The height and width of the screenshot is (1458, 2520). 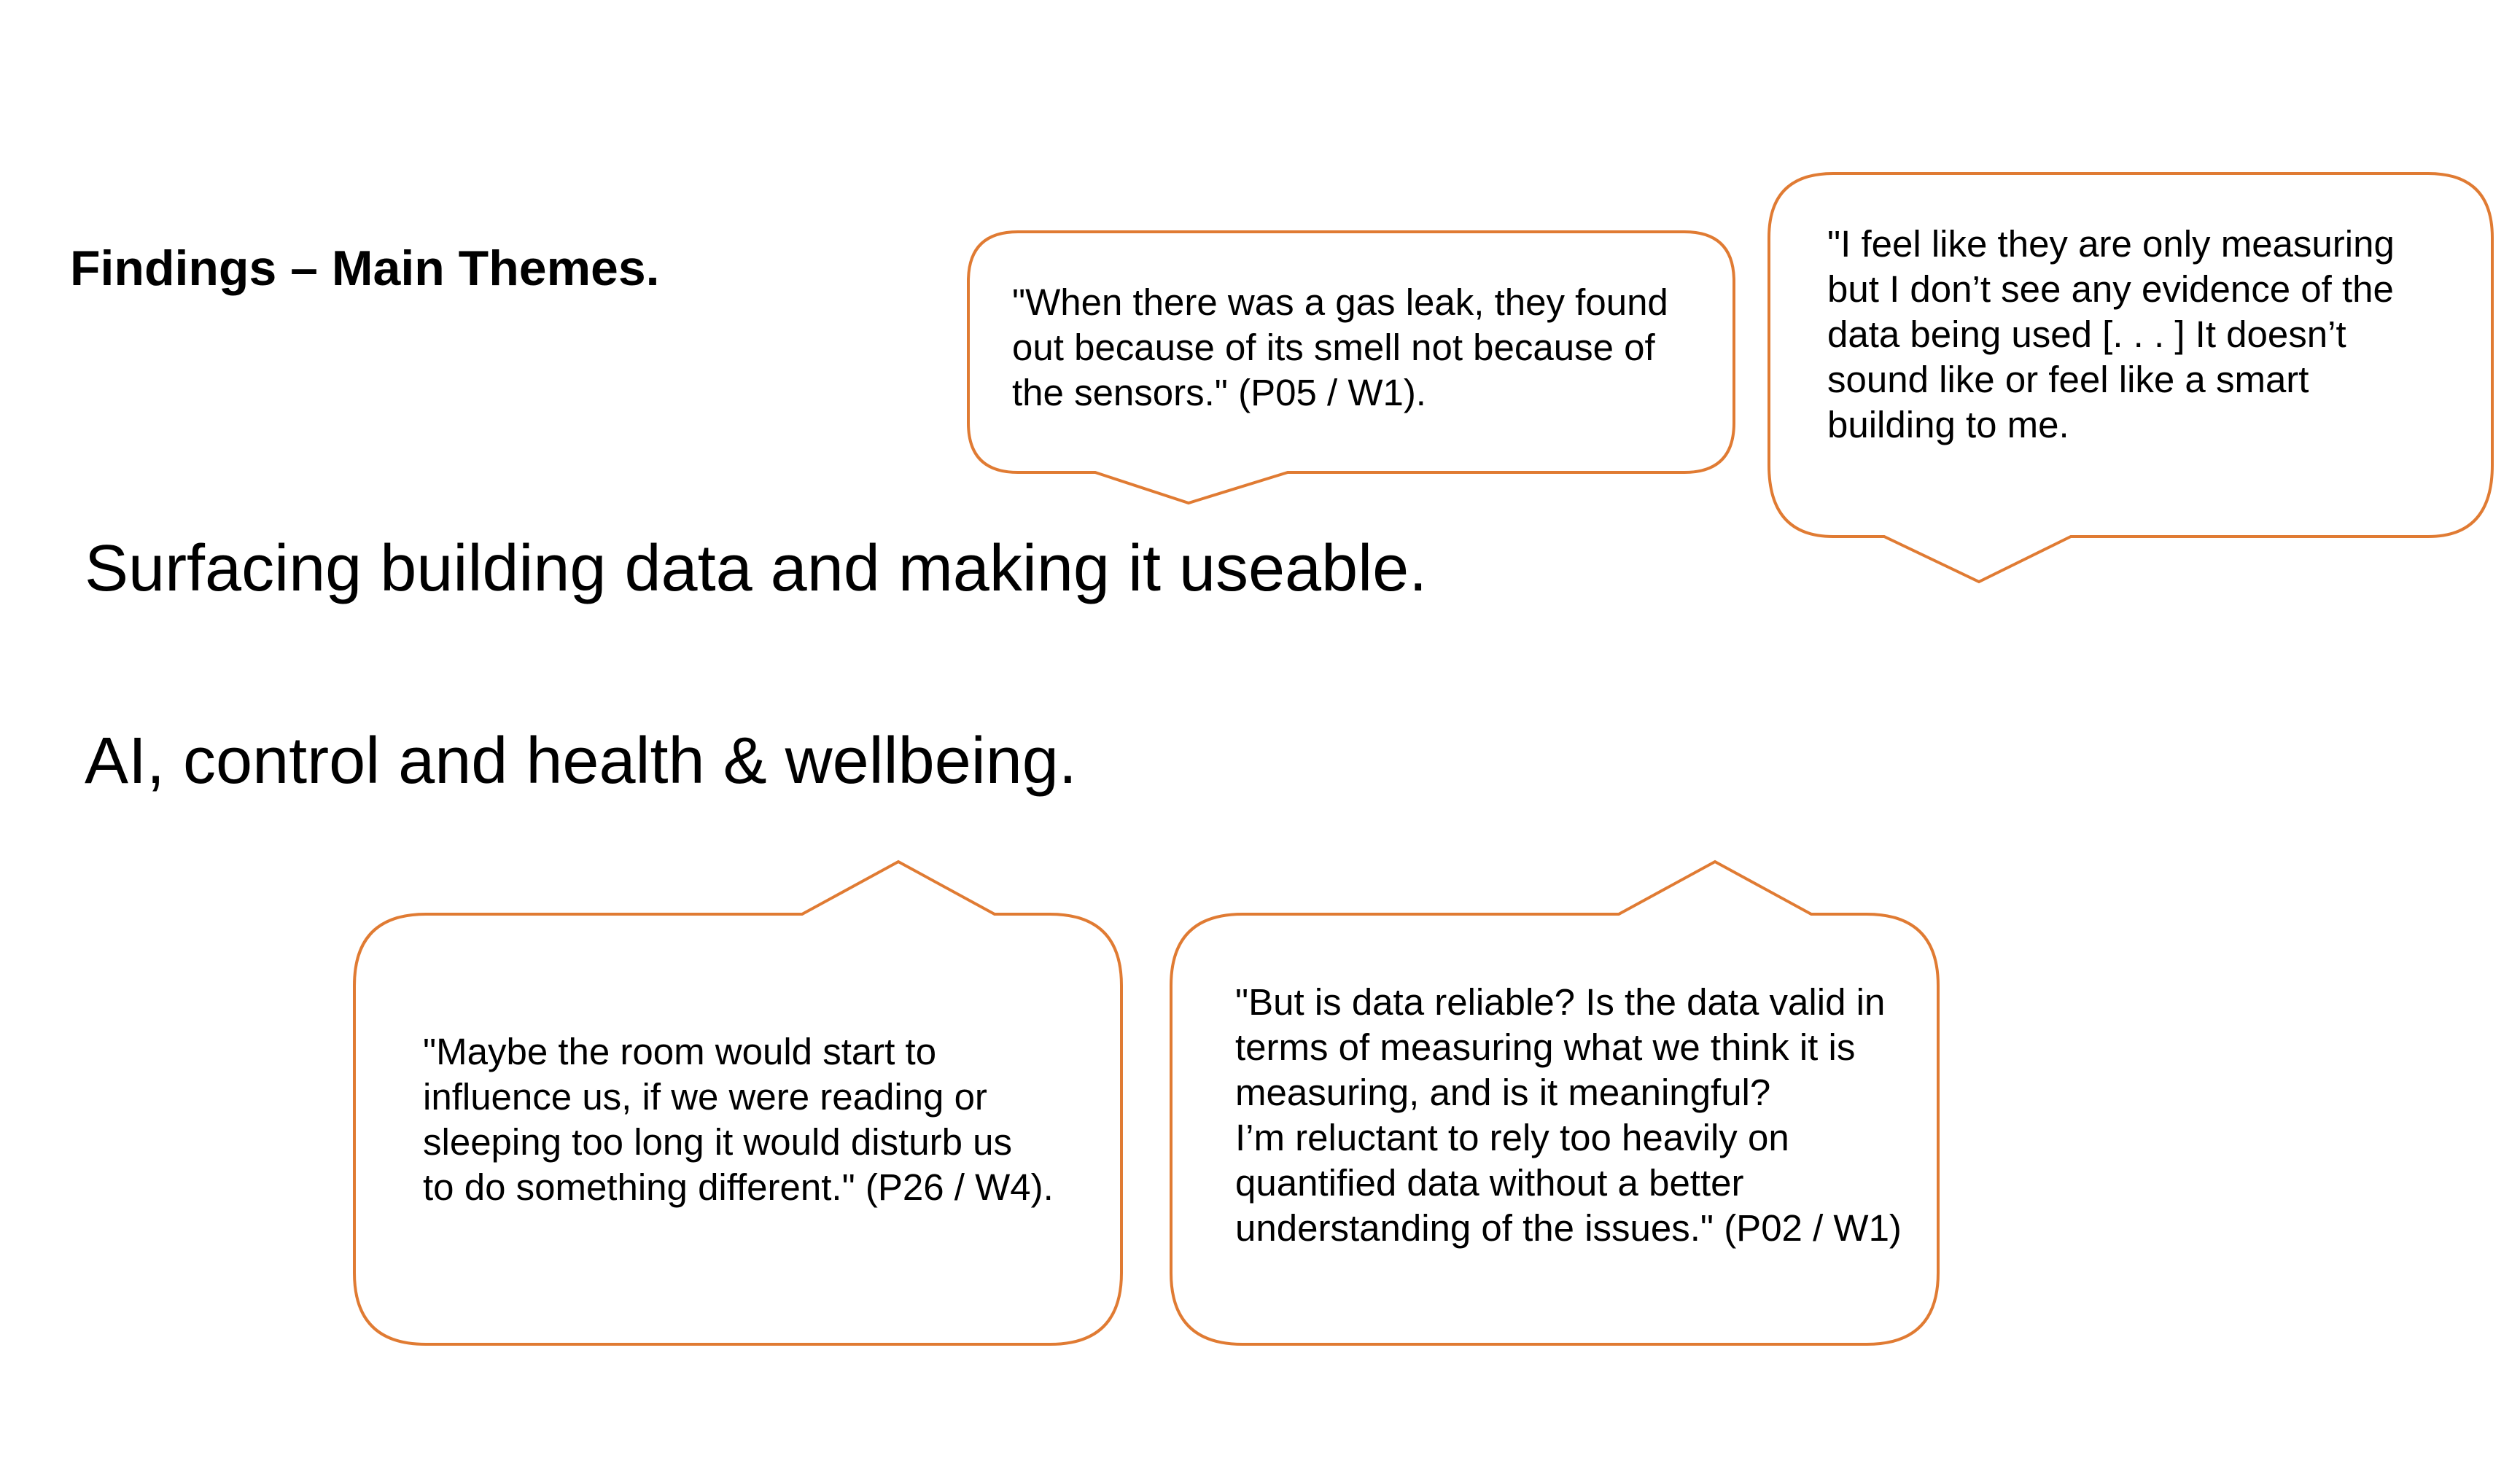 What do you see at coordinates (581, 762) in the screenshot?
I see `theme-ai-control-wellbeing: AI, control and health & wellbeing.` at bounding box center [581, 762].